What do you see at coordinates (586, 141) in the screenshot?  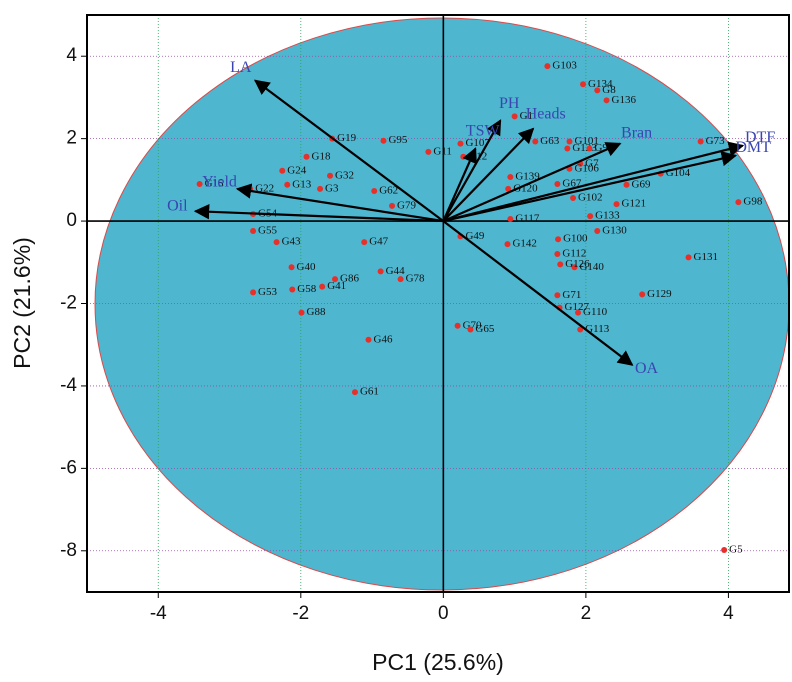 I see `point-label: G101` at bounding box center [586, 141].